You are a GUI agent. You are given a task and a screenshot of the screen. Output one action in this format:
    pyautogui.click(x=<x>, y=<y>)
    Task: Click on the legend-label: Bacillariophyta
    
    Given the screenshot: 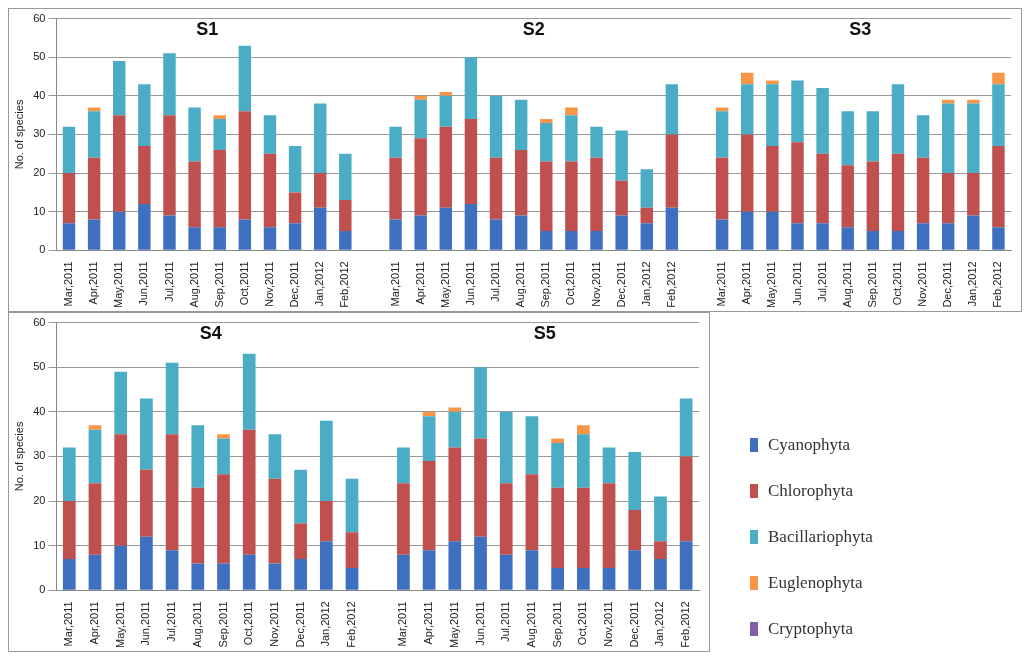 What is the action you would take?
    pyautogui.click(x=820, y=537)
    